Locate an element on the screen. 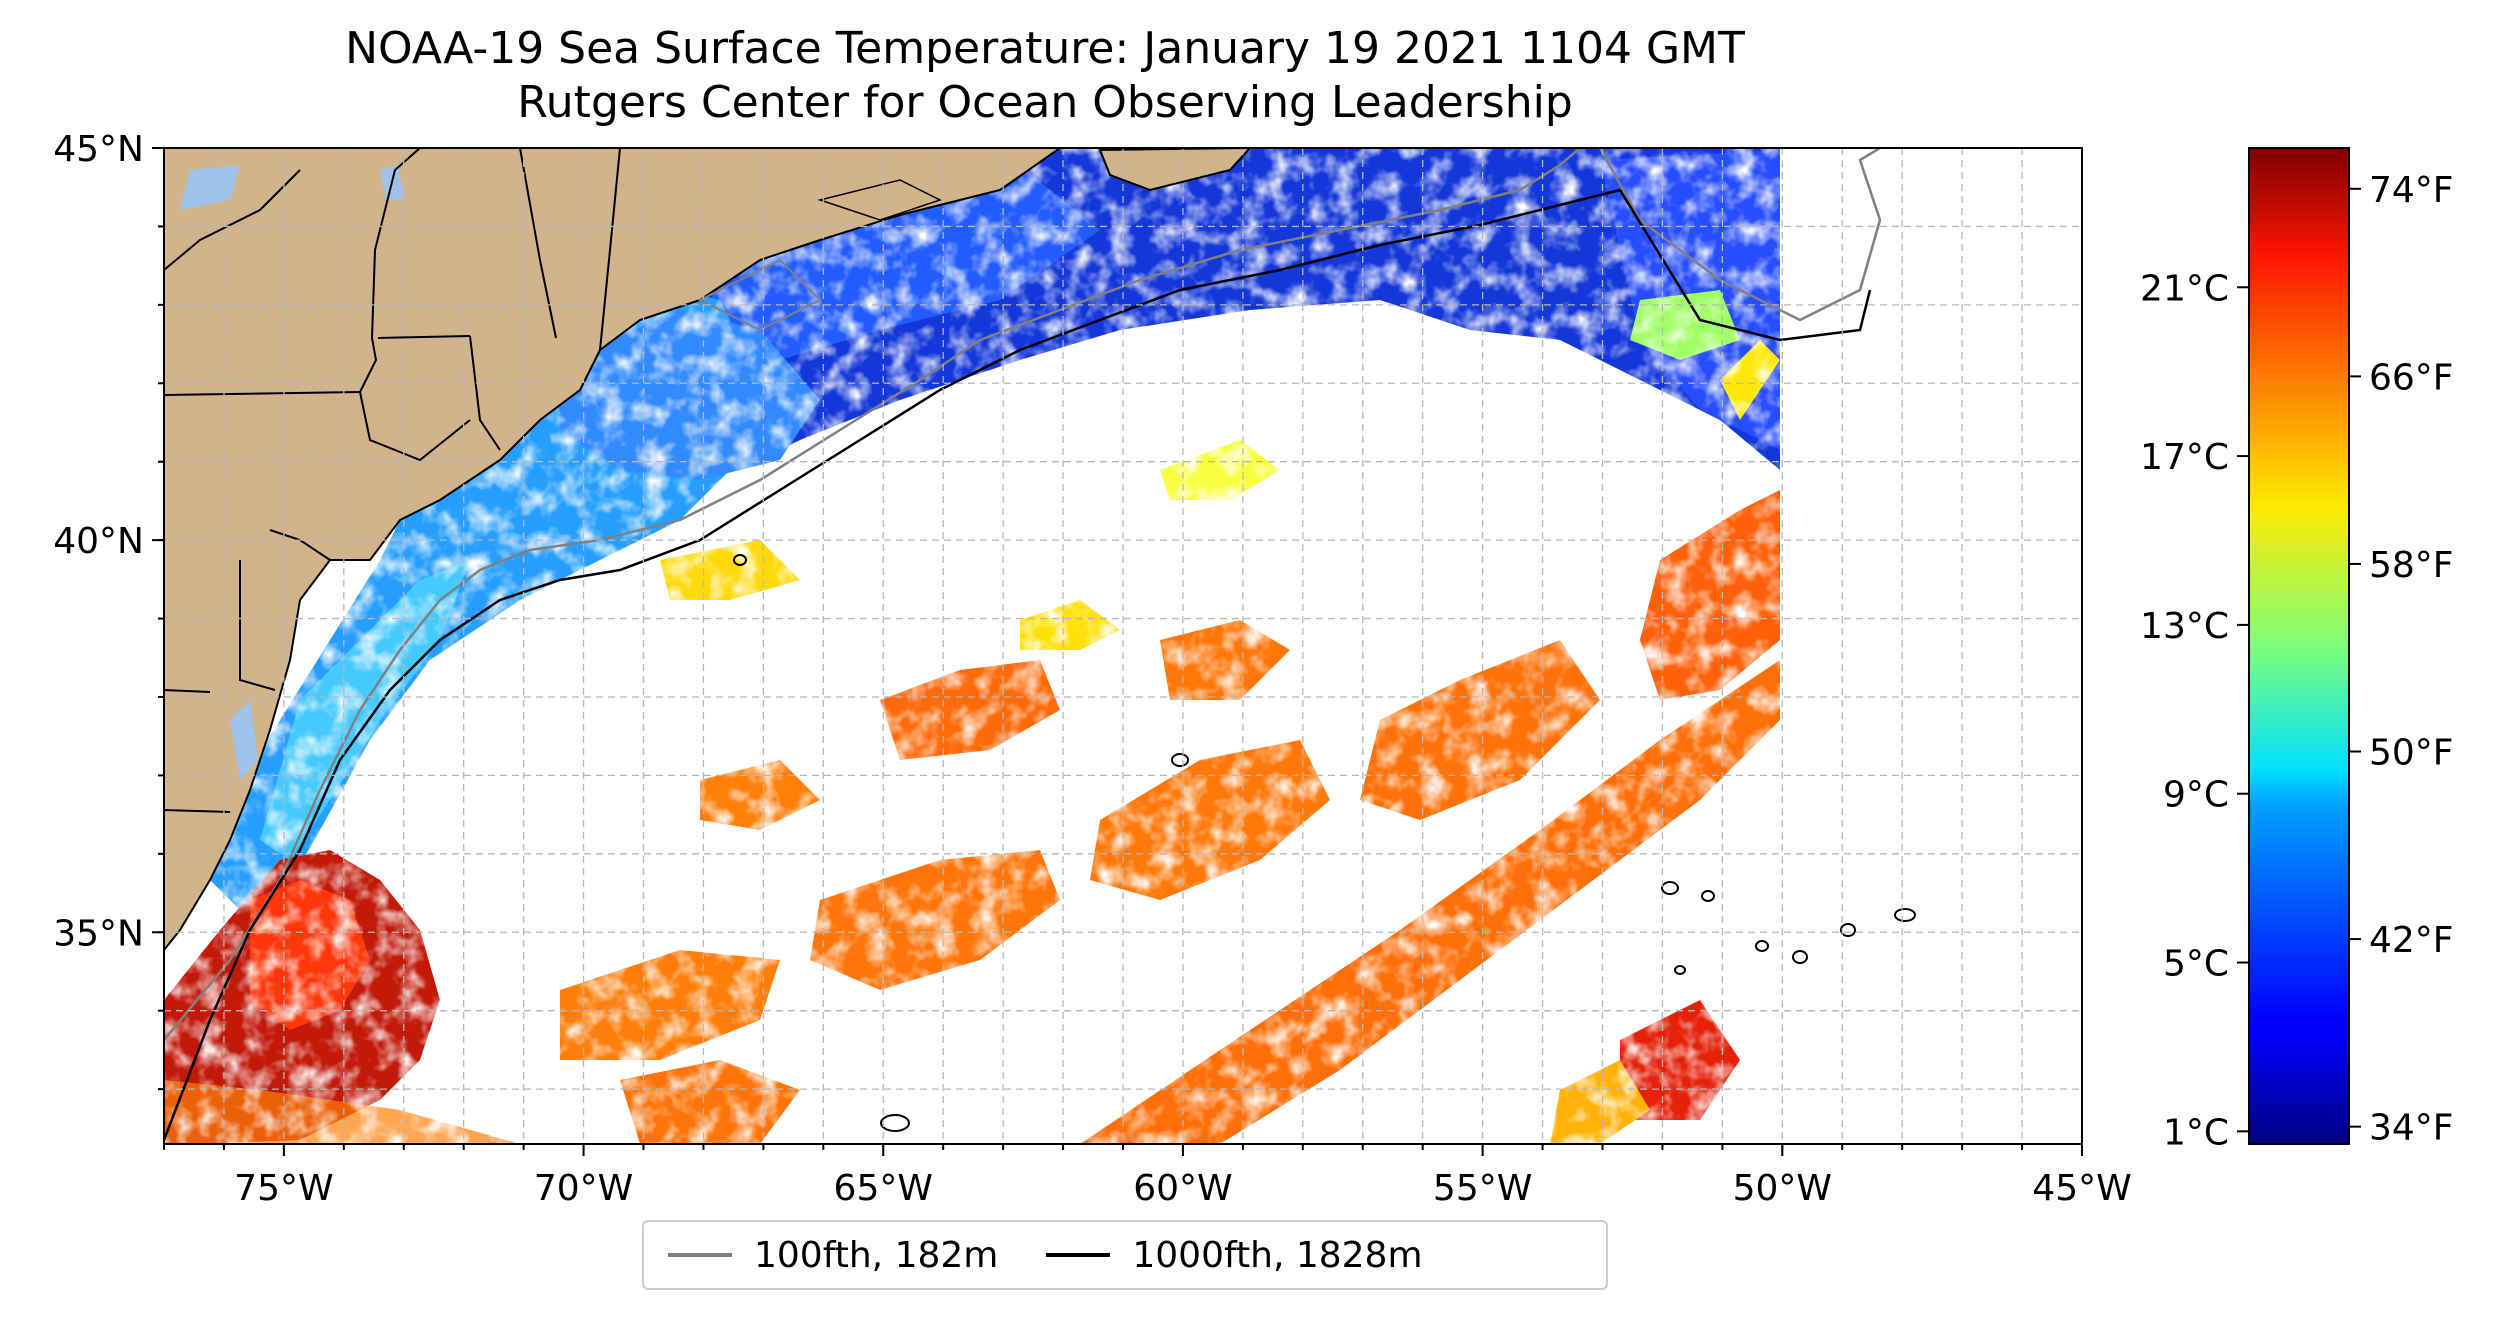 The width and height of the screenshot is (2502, 1318). fahrenheit-tick-label: 50°F is located at coordinates (2411, 753).